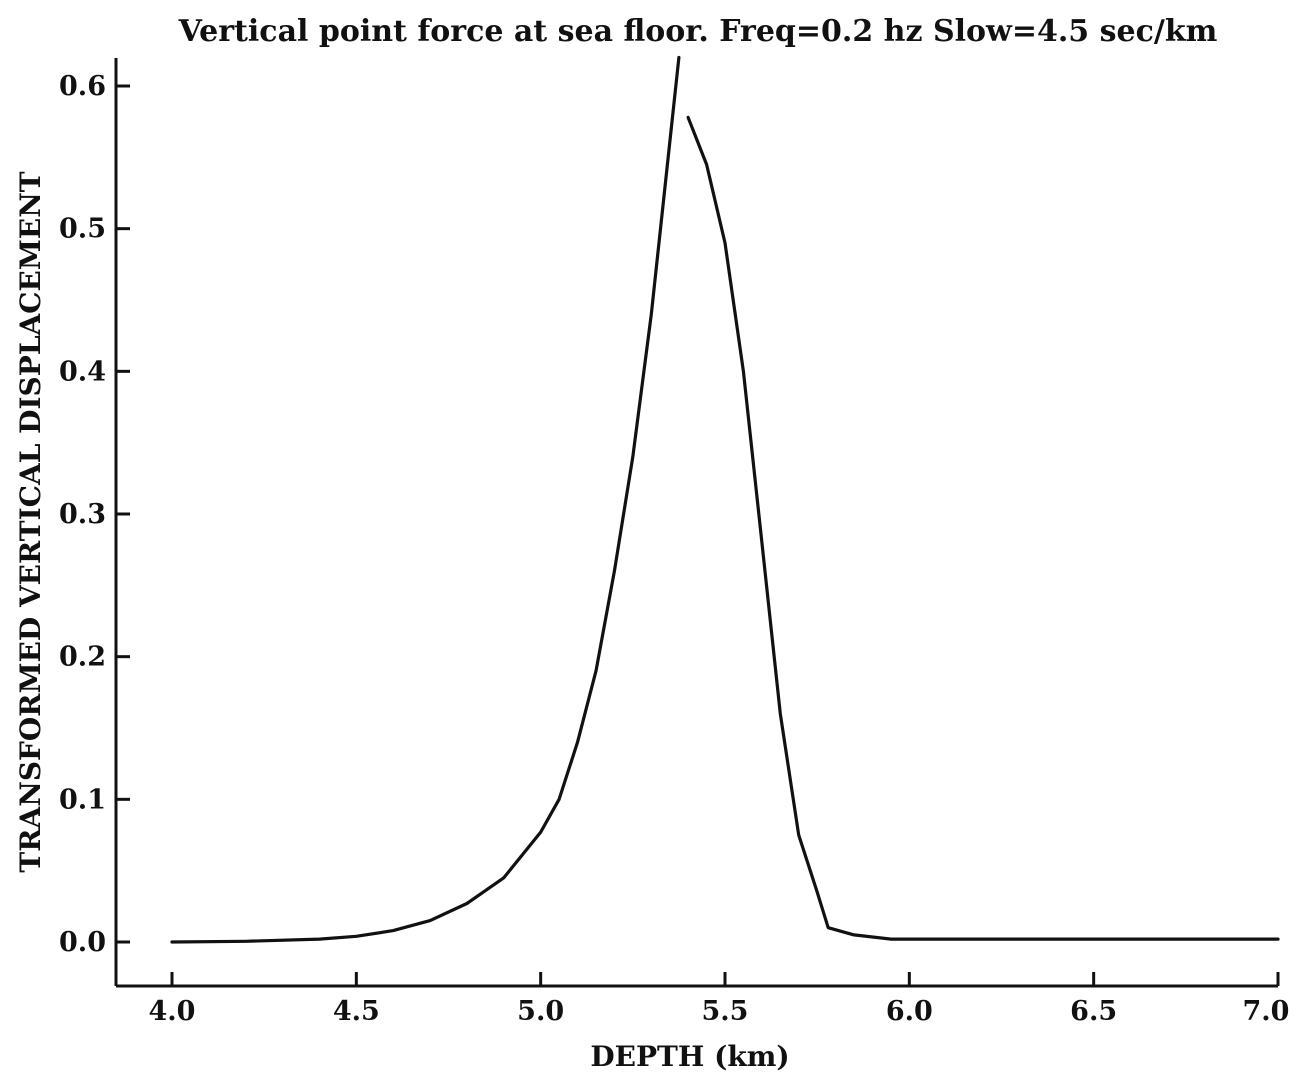  What do you see at coordinates (82, 229) in the screenshot?
I see `y-tick-label: 0.5` at bounding box center [82, 229].